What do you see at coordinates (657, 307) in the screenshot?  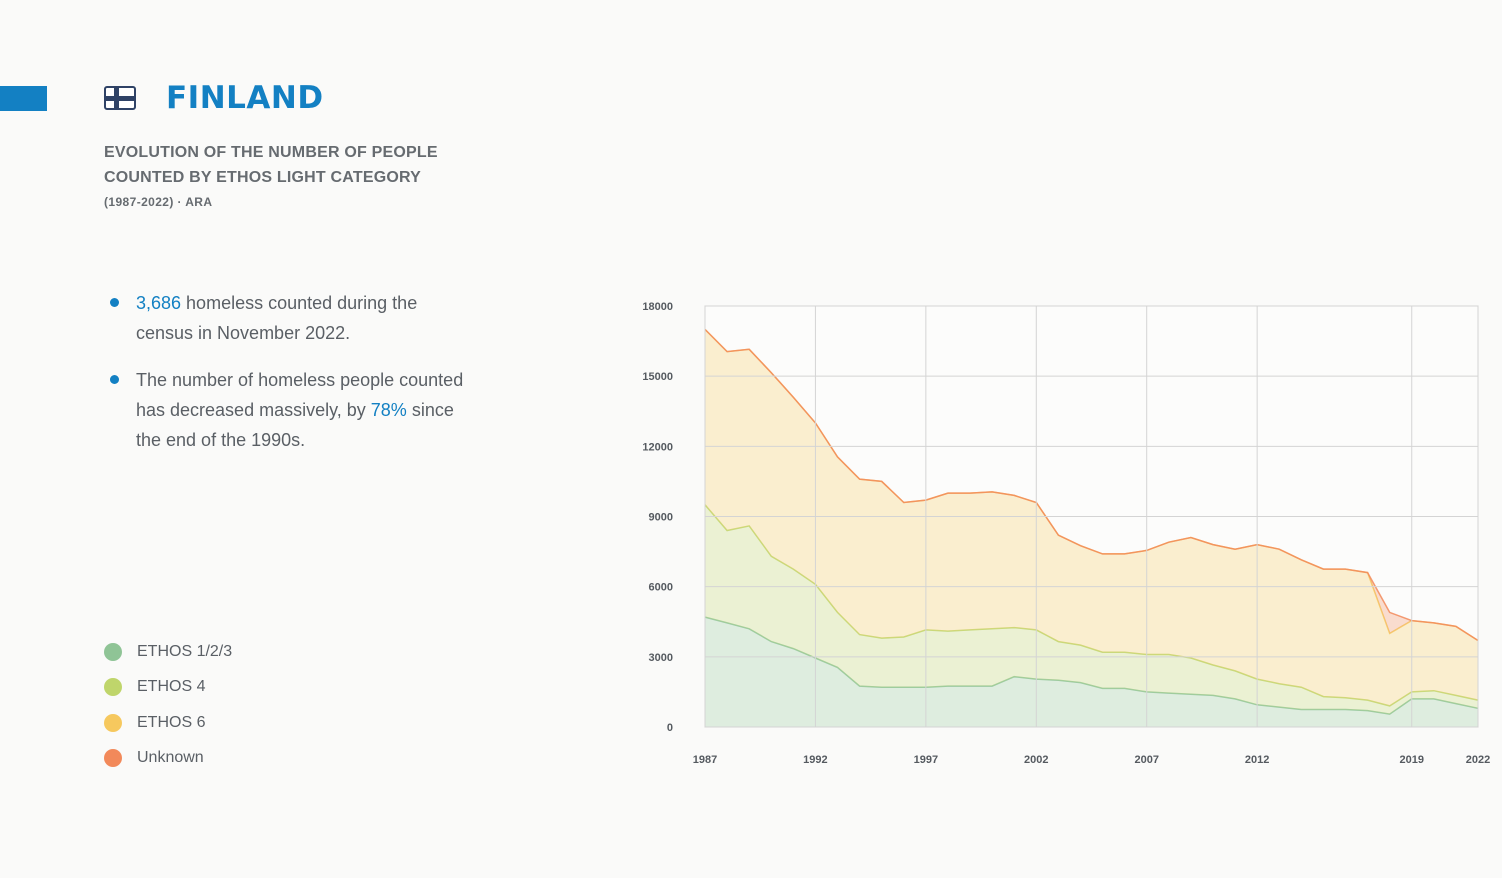 I see `y-tick-label: 18000` at bounding box center [657, 307].